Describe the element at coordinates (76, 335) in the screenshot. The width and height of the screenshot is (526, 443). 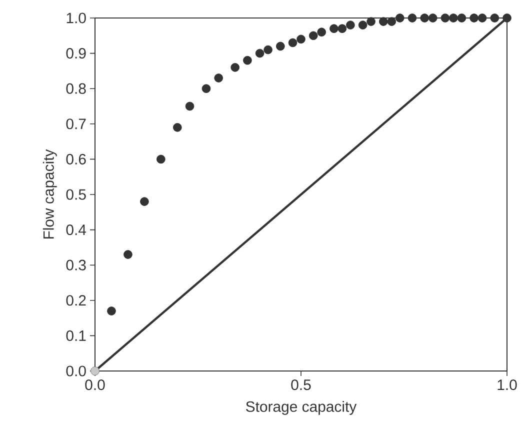
I see `y-tick-label: 0.1` at that location.